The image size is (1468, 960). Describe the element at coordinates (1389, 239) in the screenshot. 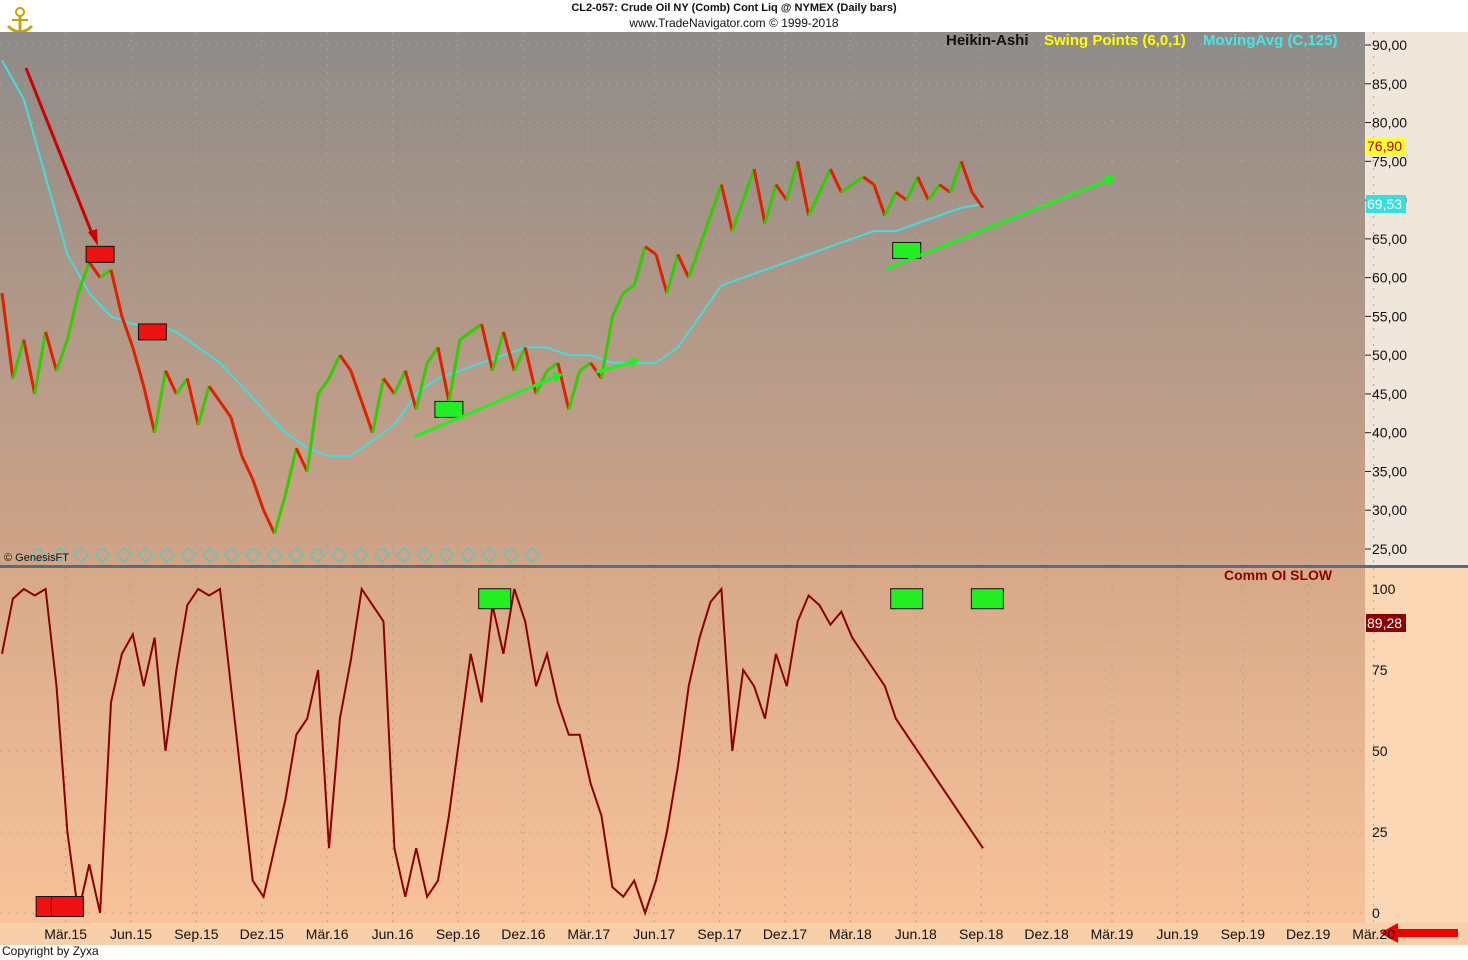

I see `price-tick-label: 65,00` at that location.